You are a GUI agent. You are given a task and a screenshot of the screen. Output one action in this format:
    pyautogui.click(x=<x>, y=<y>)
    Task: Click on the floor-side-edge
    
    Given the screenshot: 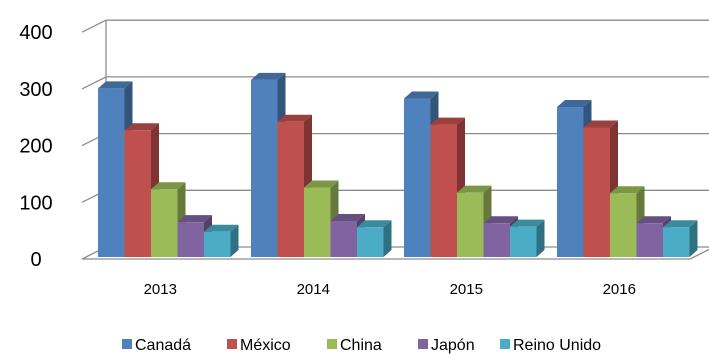 What is the action you would take?
    pyautogui.click(x=699, y=254)
    